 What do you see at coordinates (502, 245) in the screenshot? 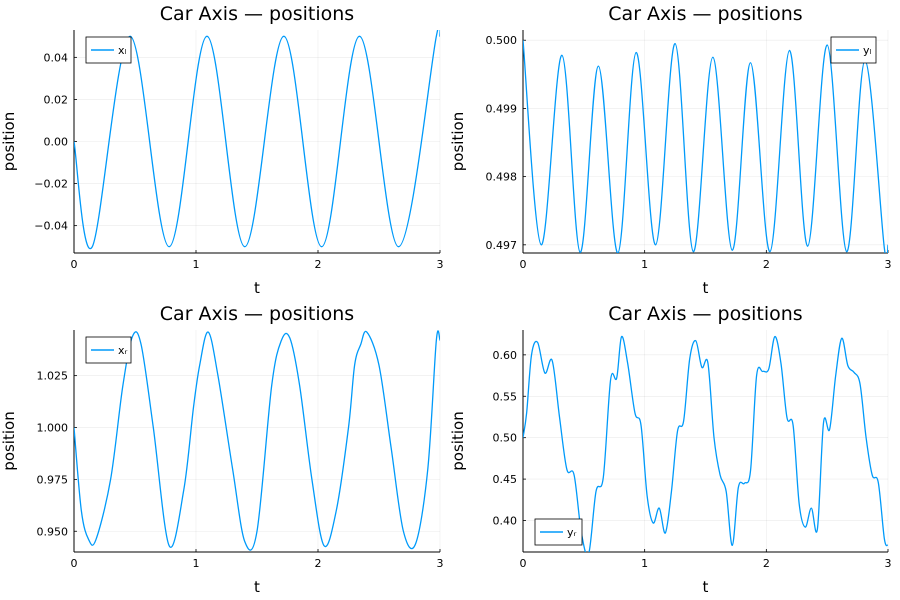
I see `y-tick-label: 0.497` at bounding box center [502, 245].